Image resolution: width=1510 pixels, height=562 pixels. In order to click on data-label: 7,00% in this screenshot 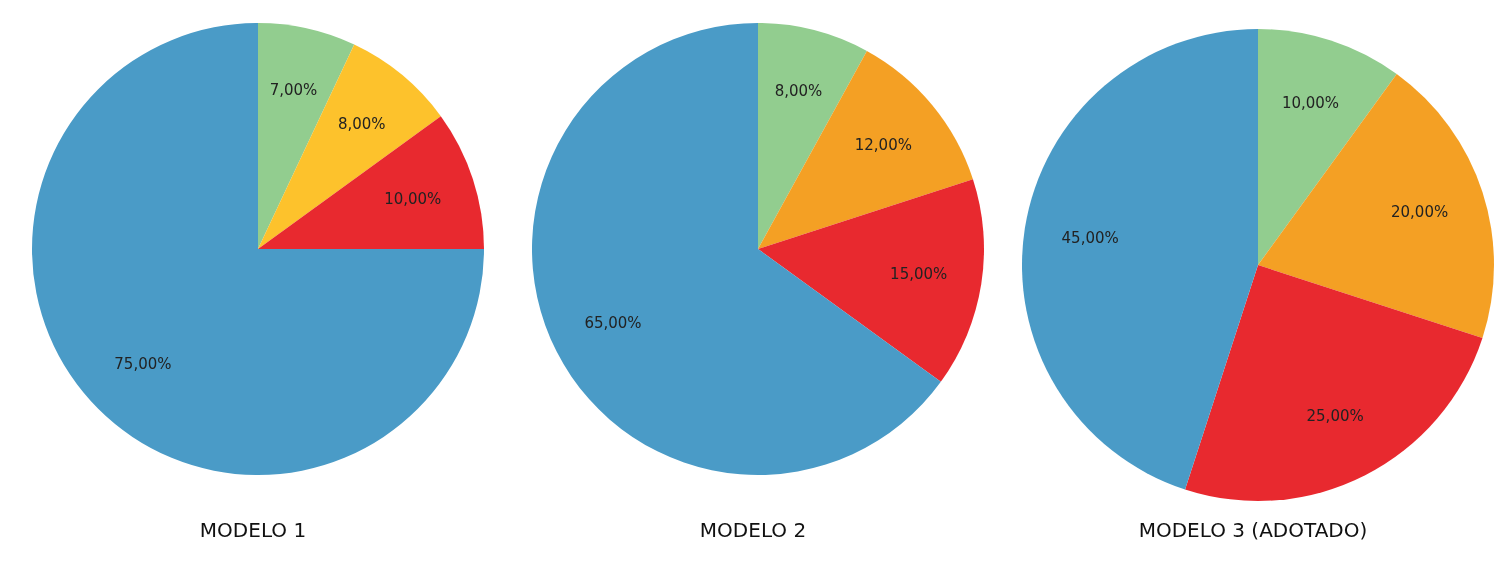, I will do `click(293, 90)`.